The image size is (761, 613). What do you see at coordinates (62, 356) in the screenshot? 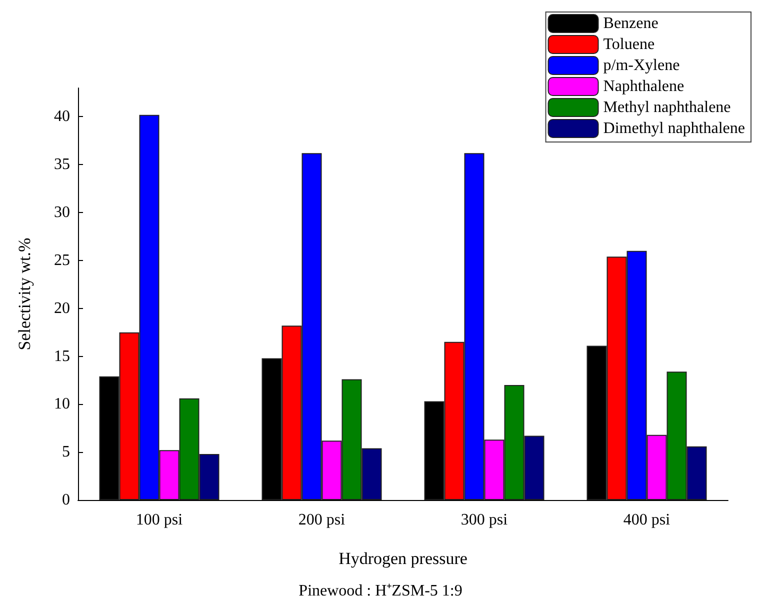
I see `y-tick-label: 15` at bounding box center [62, 356].